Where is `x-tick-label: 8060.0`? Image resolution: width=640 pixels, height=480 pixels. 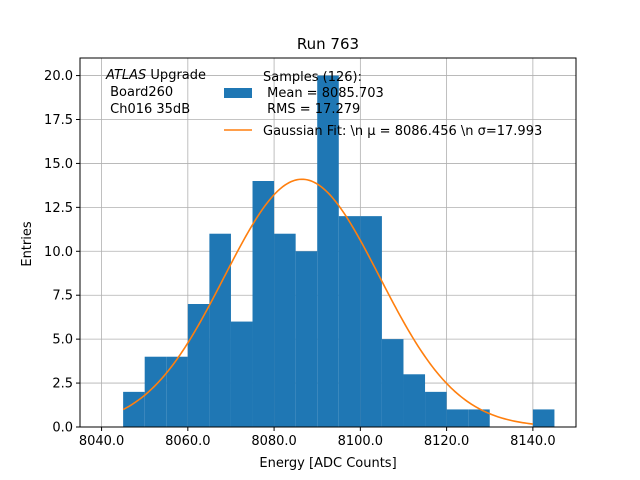
x-tick-label: 8060.0 is located at coordinates (188, 441).